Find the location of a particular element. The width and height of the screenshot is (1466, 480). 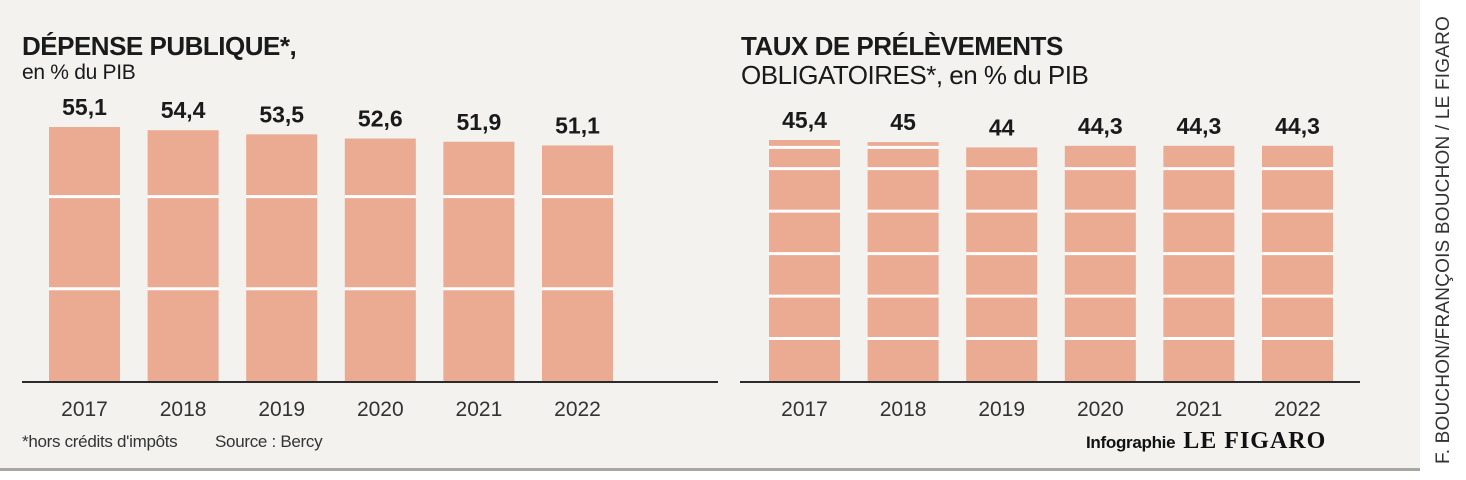

source-label: Source : Bercy is located at coordinates (269, 441).